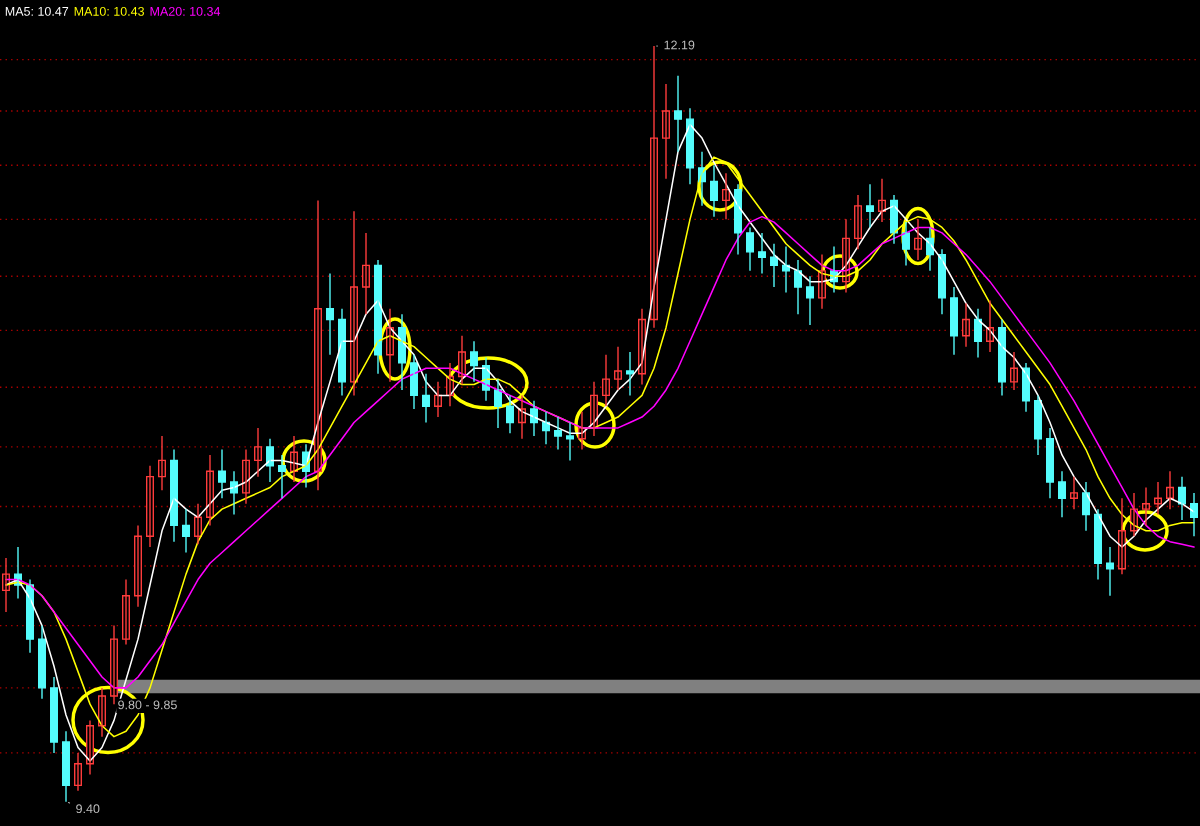 The width and height of the screenshot is (1200, 826). I want to click on text: MA10: 10.43, so click(109, 11).